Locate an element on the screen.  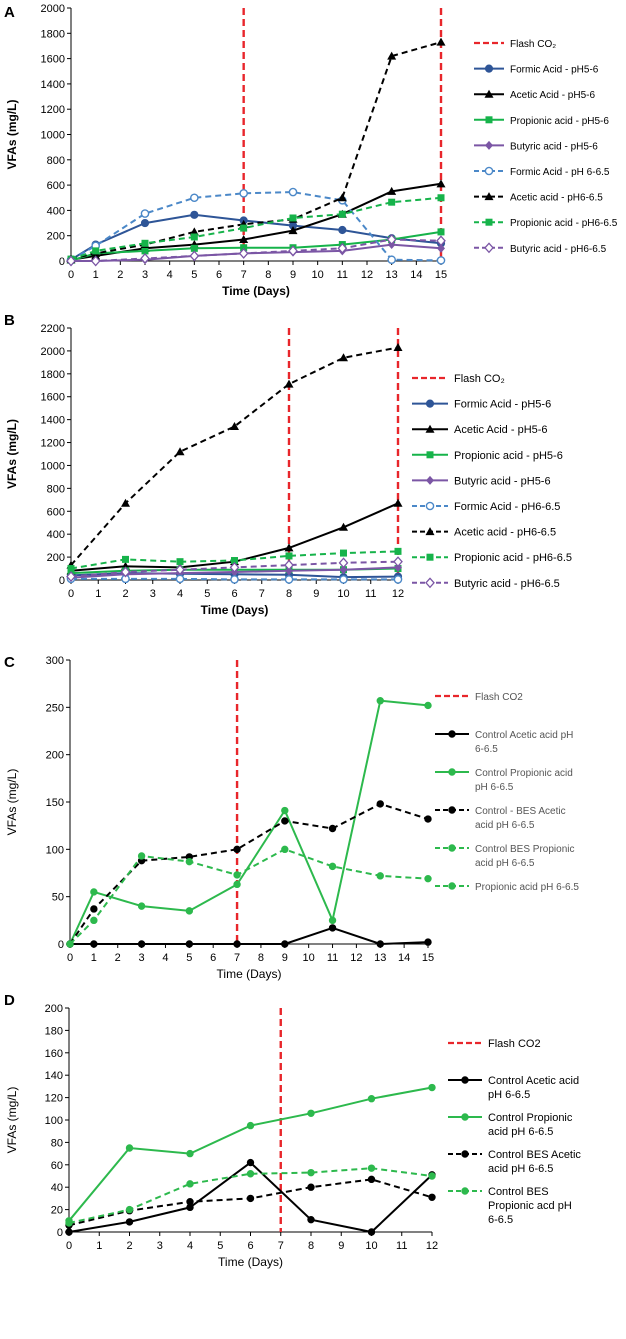
legend-label: Formic Acid - pH5-6 is located at coordinates (502, 405).